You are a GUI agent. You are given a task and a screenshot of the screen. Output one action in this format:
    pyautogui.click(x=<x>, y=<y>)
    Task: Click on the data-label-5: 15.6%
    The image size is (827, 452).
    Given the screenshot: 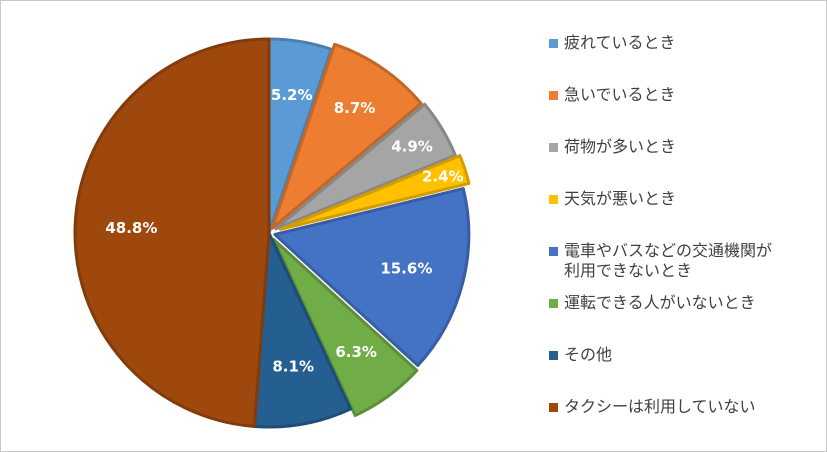 What is the action you would take?
    pyautogui.click(x=406, y=268)
    